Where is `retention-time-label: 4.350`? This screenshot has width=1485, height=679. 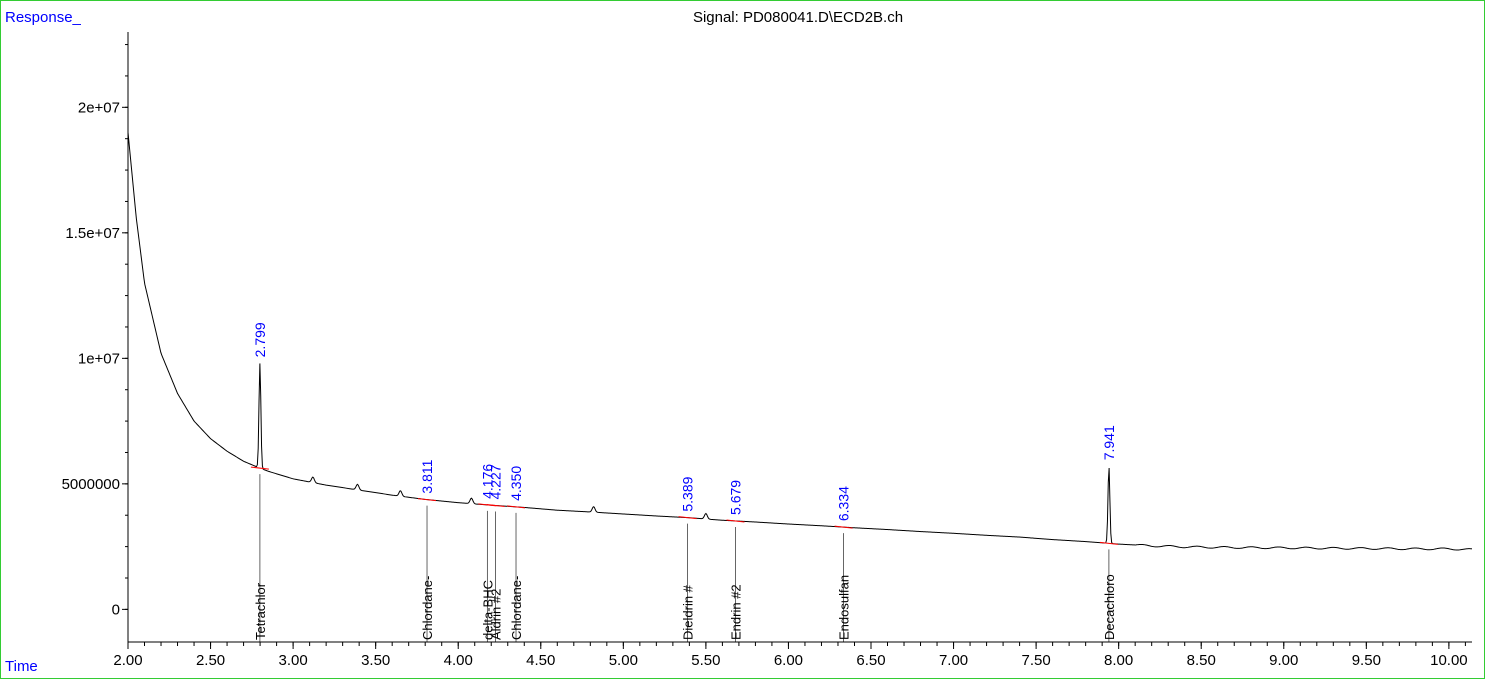 retention-time-label: 4.350 is located at coordinates (516, 483).